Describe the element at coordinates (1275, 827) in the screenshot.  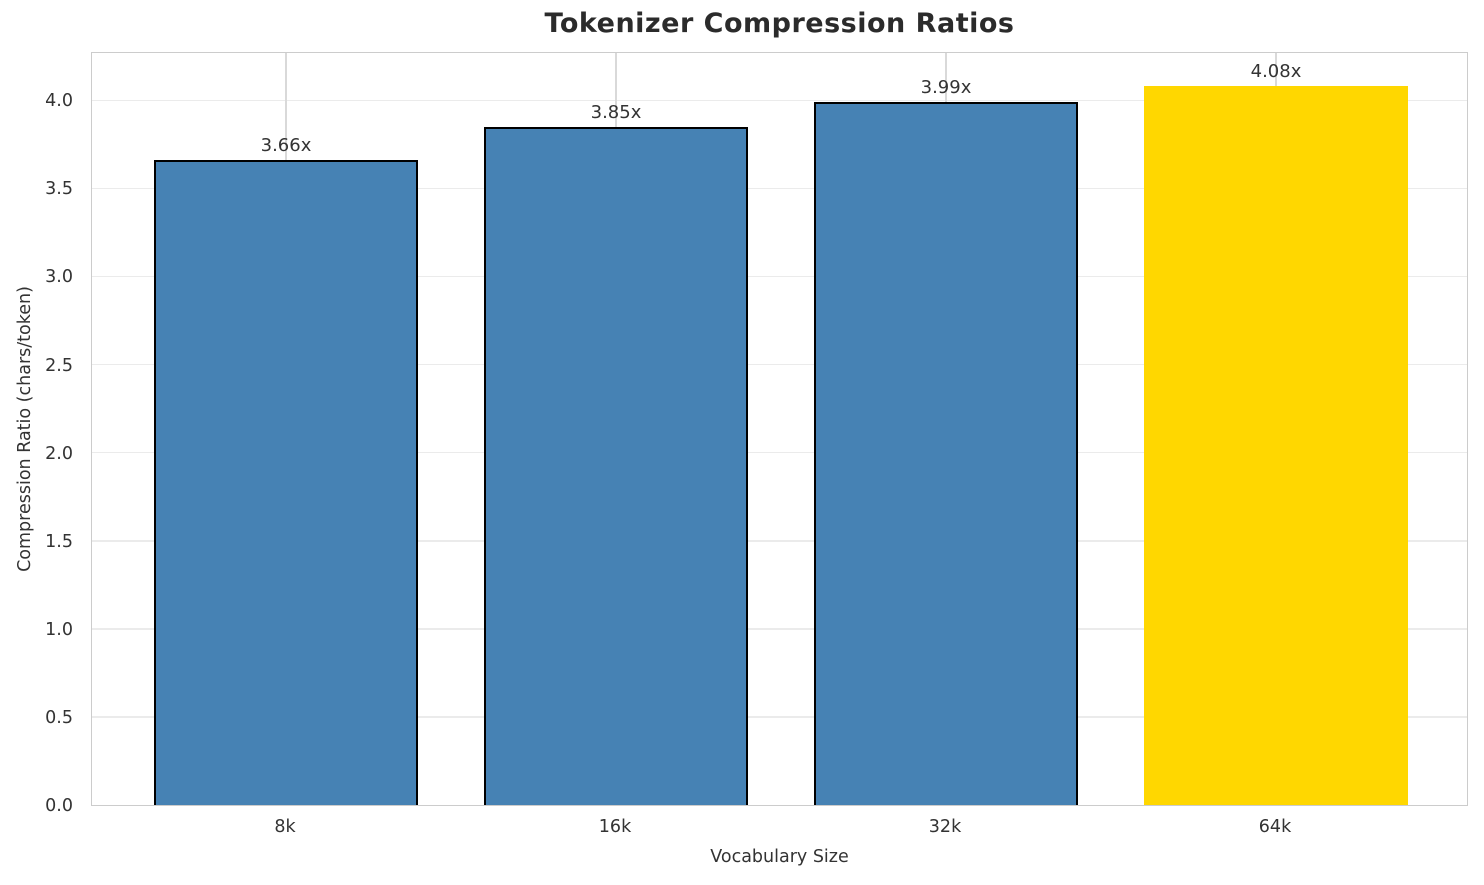
I see `x-tick-label: 64k` at that location.